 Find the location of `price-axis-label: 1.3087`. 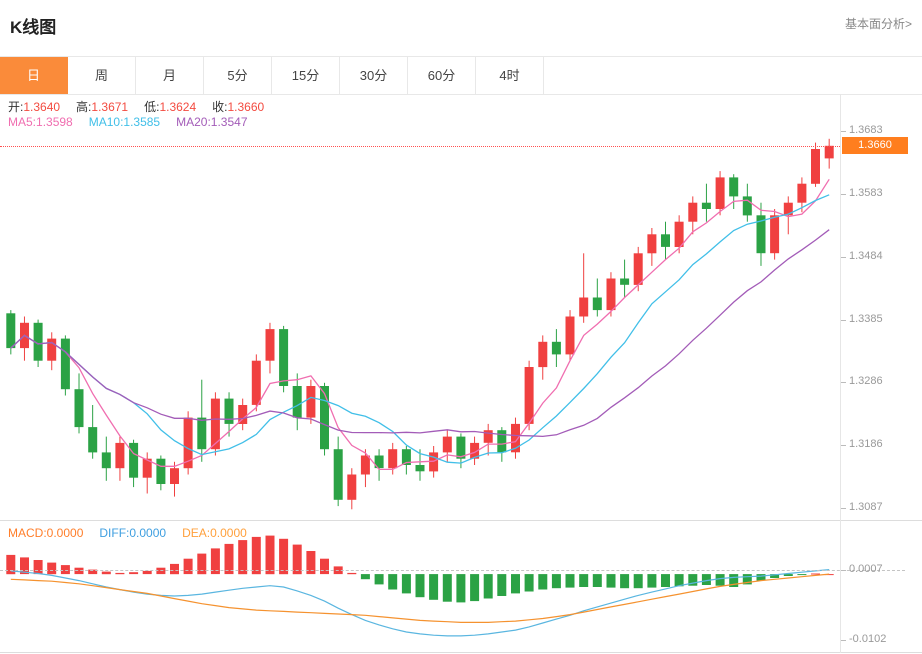

price-axis-label: 1.3087 is located at coordinates (862, 507).